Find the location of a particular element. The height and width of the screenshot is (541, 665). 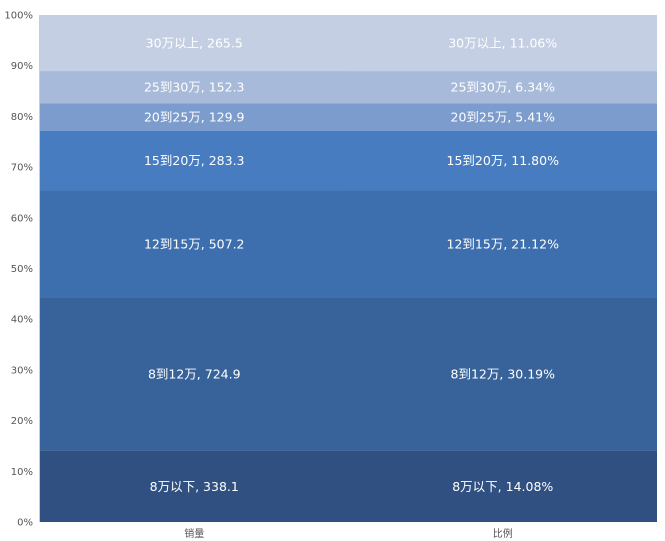

y-tick-label: 10% is located at coordinates (22, 472).